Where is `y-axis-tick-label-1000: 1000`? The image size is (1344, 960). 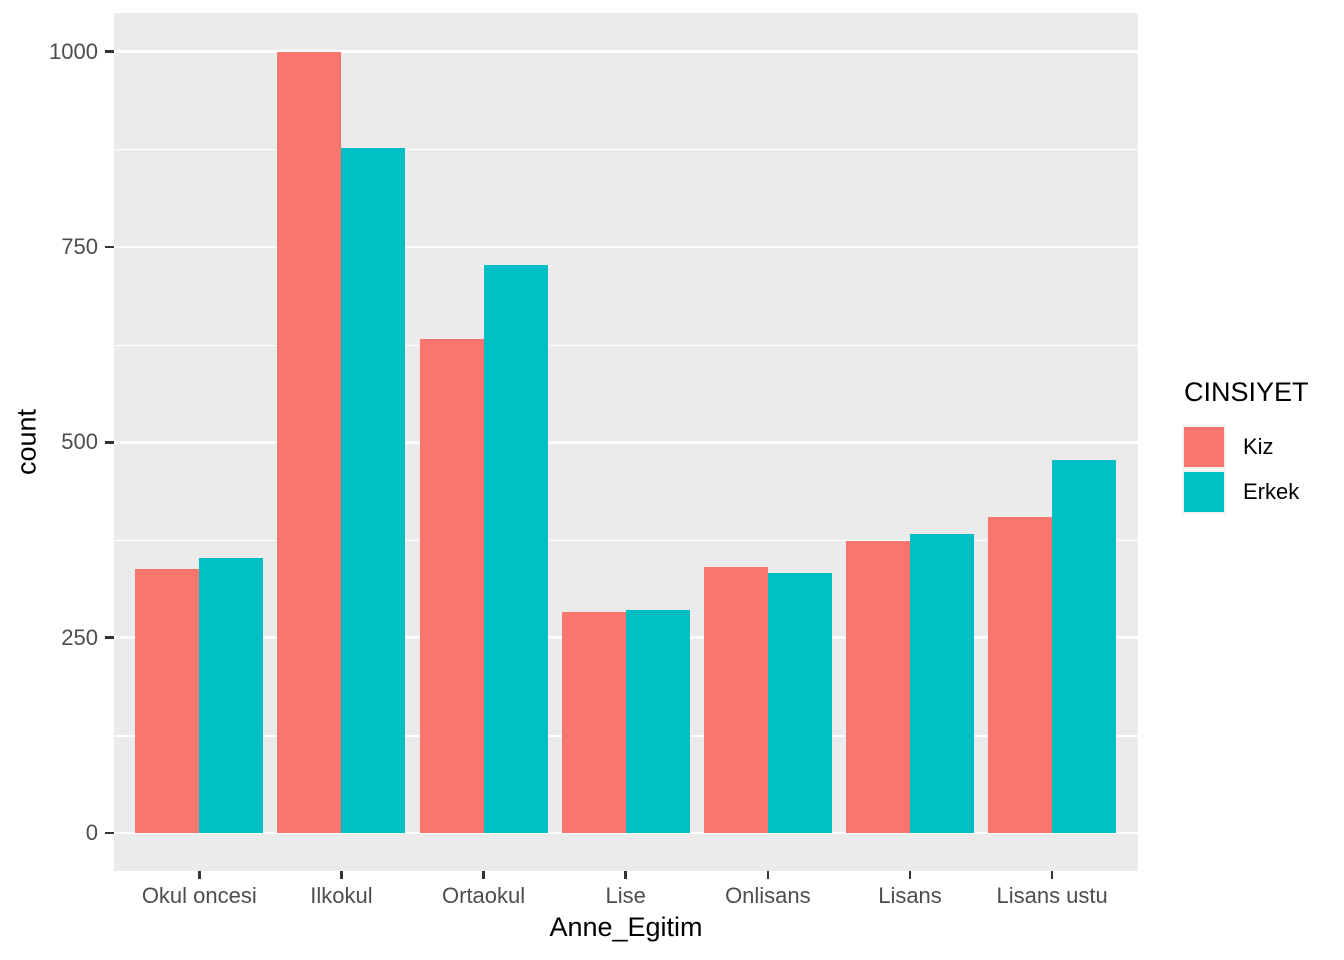 y-axis-tick-label-1000: 1000 is located at coordinates (73, 51).